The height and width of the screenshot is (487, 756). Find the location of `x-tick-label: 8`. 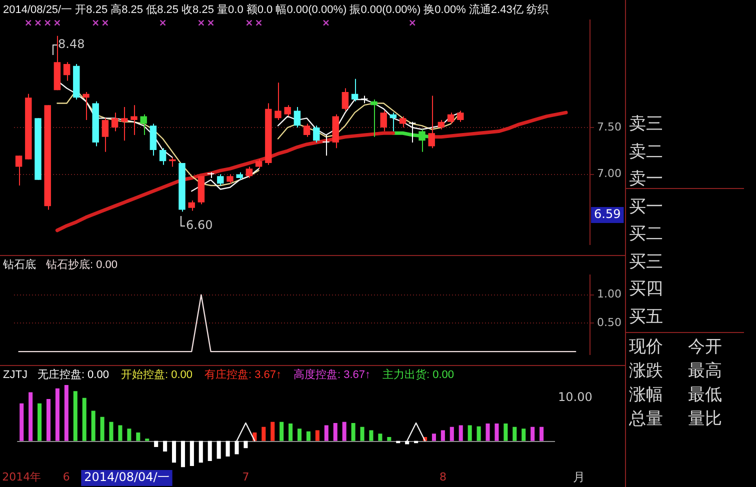

x-tick-label: 8 is located at coordinates (442, 477).